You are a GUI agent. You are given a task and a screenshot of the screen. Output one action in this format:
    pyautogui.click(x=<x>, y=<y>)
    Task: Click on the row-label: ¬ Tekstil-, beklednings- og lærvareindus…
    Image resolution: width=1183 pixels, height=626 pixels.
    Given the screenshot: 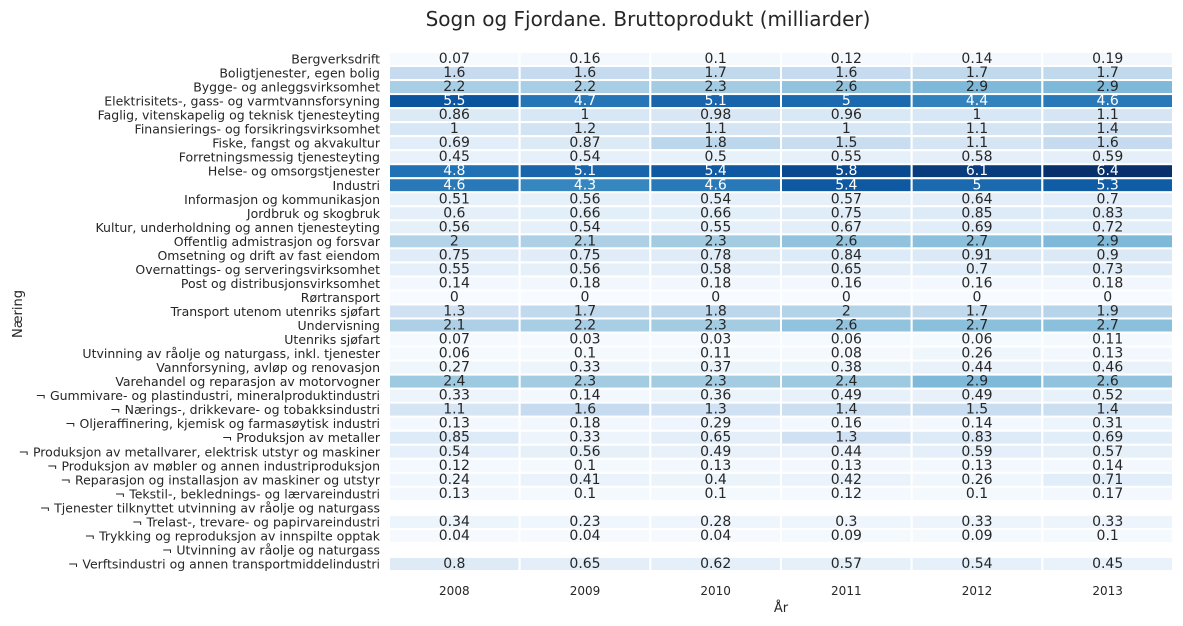 What is the action you would take?
    pyautogui.click(x=247, y=493)
    